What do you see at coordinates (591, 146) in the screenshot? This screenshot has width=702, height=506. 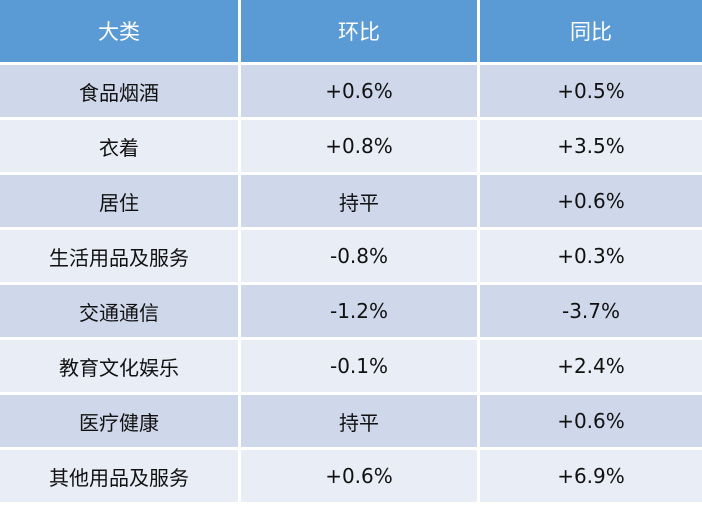 I see `table-cell: +3.5%` at bounding box center [591, 146].